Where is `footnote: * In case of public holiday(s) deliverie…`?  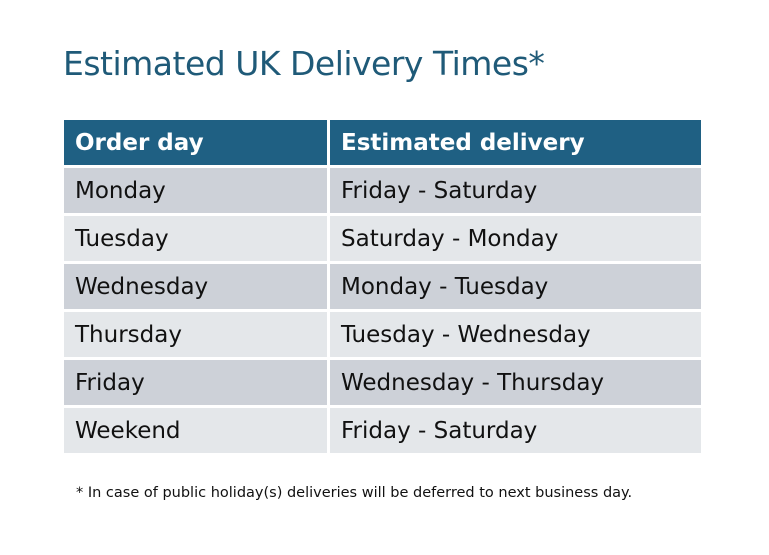
footnote: * In case of public holiday(s) deliverie… is located at coordinates (354, 493).